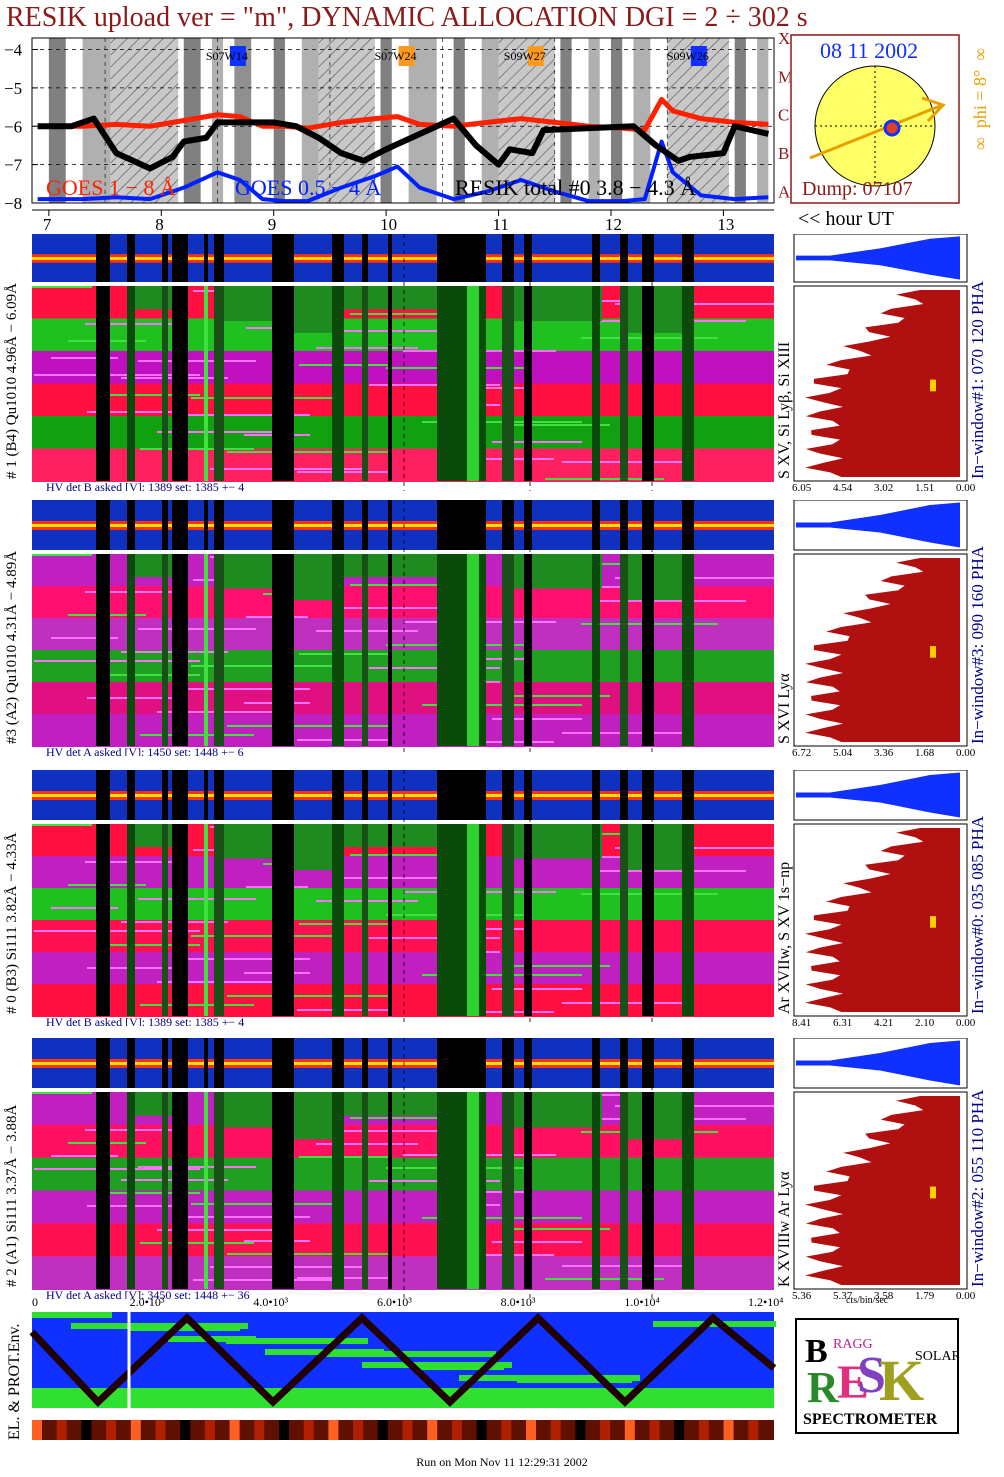 The height and width of the screenshot is (1477, 1004). Describe the element at coordinates (892, 128) in the screenshot. I see `pointing-marker` at that location.